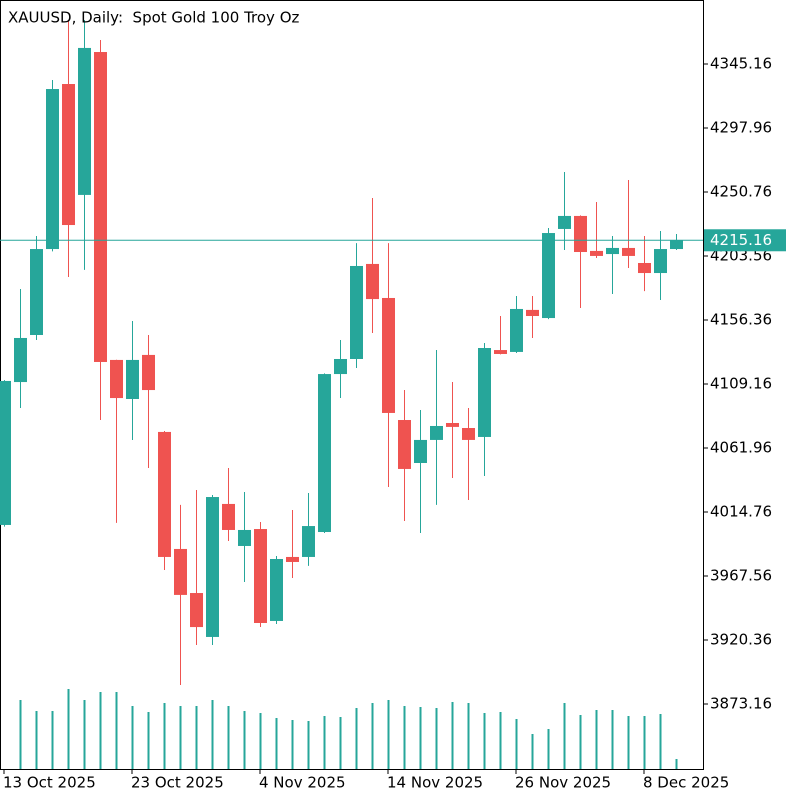  Describe the element at coordinates (563, 783) in the screenshot. I see `x-tick-label: 26 Nov 2025` at that location.